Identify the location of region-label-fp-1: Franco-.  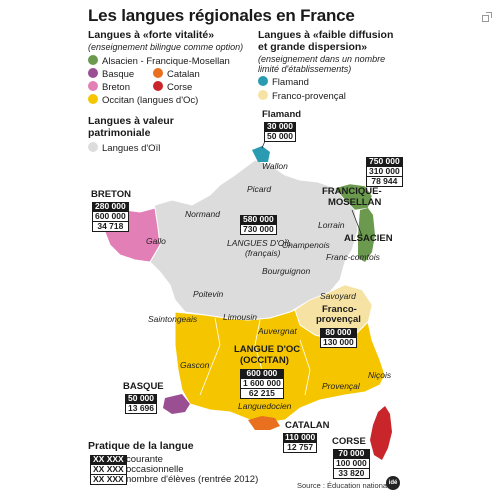
(339, 309).